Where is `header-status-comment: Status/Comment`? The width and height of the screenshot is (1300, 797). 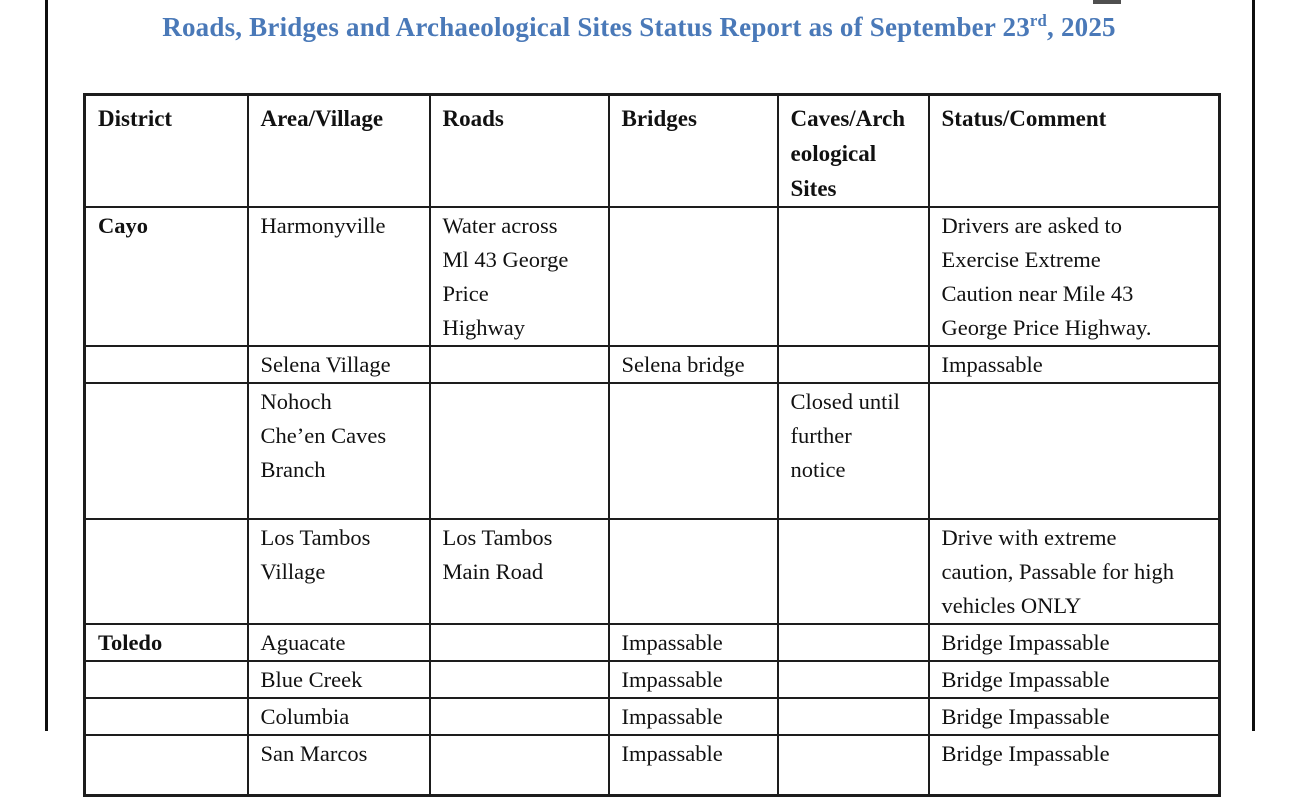 header-status-comment: Status/Comment is located at coordinates (1074, 150).